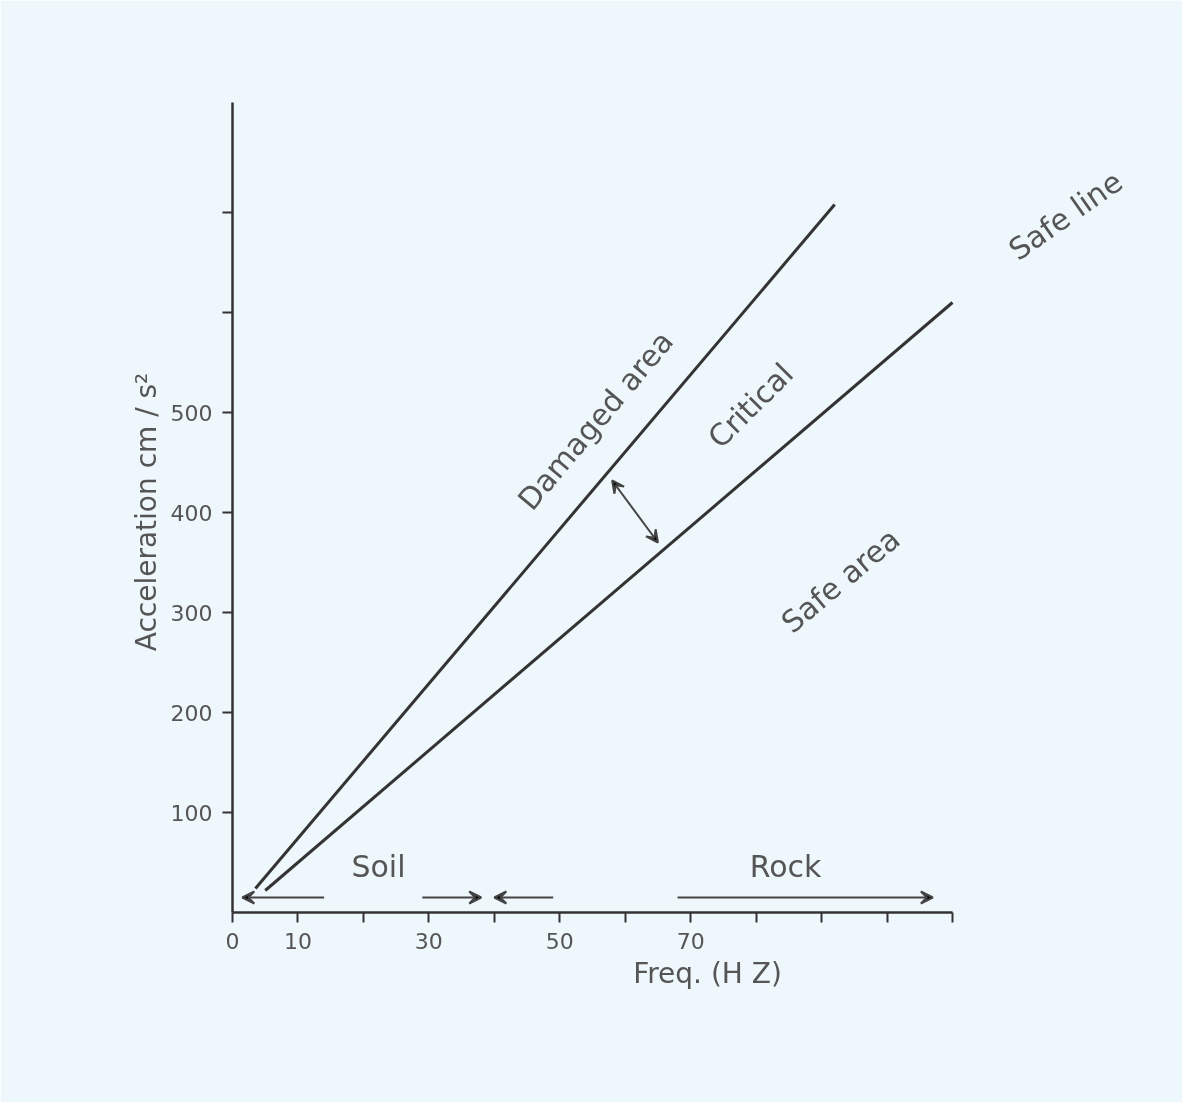  What do you see at coordinates (559, 941) in the screenshot?
I see `x-tick-label: 50` at bounding box center [559, 941].